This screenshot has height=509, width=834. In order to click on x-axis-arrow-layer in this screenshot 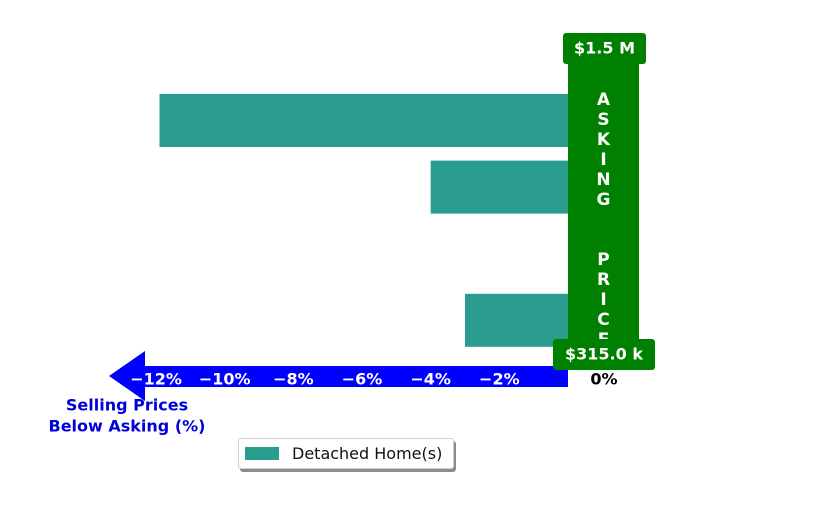, I will do `click(338, 376)`.